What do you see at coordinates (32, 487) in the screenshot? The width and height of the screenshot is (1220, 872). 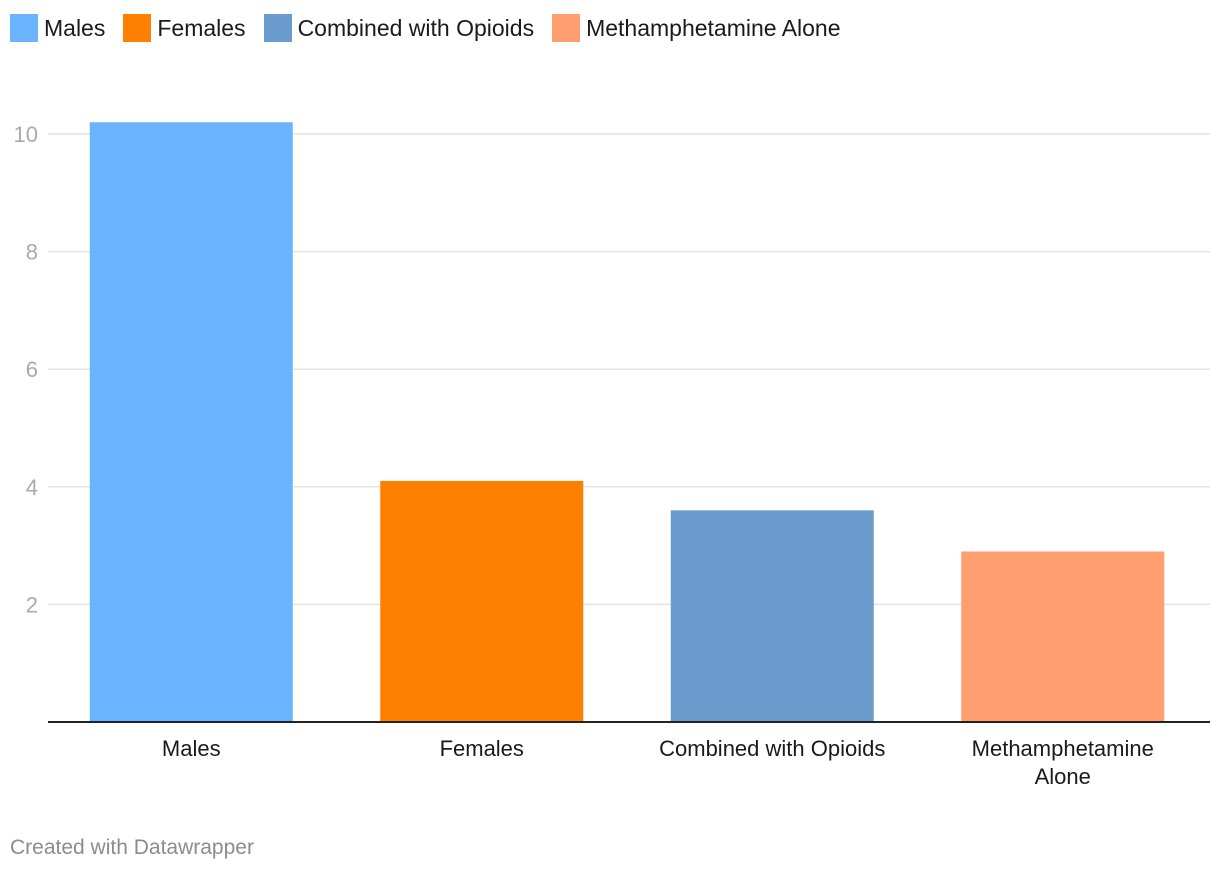 I see `y-tick-label: 4` at bounding box center [32, 487].